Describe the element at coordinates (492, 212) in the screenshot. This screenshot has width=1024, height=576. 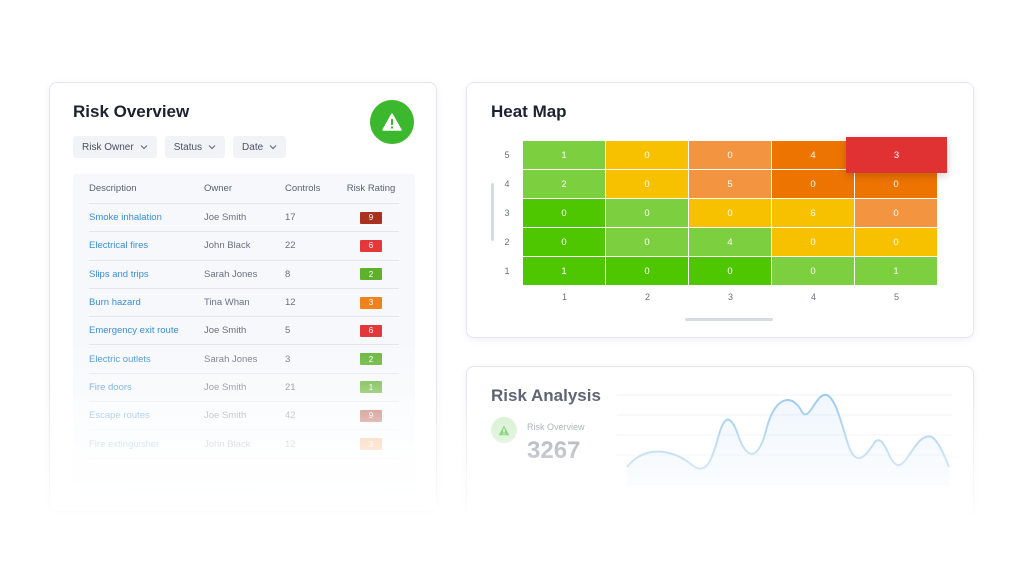
I see `vertical-scrollbar` at that location.